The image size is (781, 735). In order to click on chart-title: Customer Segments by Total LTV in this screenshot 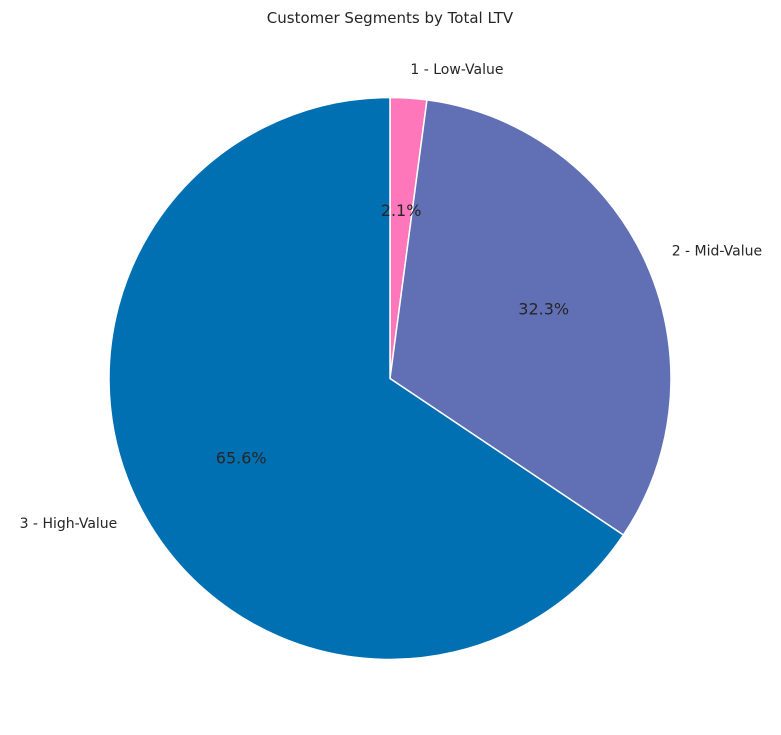, I will do `click(390, 18)`.